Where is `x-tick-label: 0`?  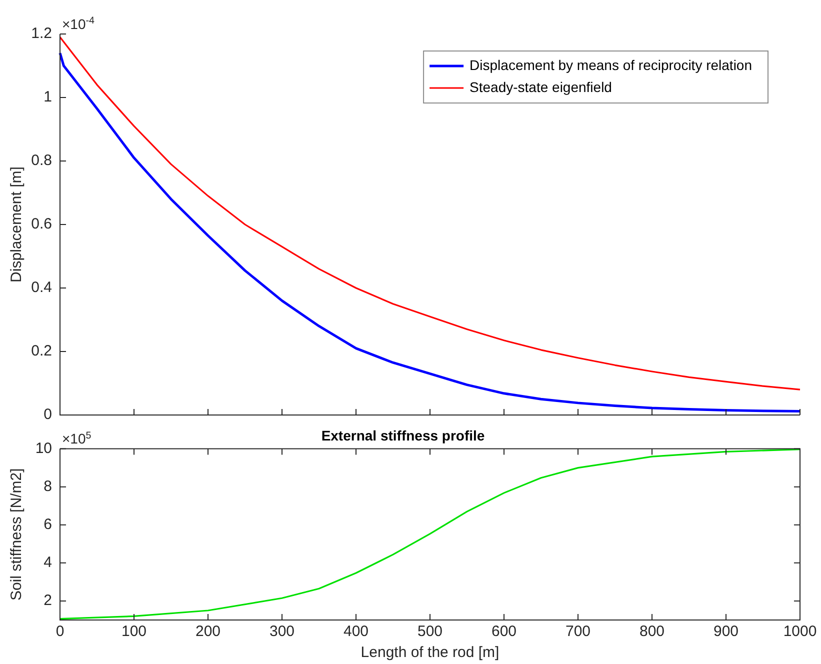
x-tick-label: 0 is located at coordinates (60, 631).